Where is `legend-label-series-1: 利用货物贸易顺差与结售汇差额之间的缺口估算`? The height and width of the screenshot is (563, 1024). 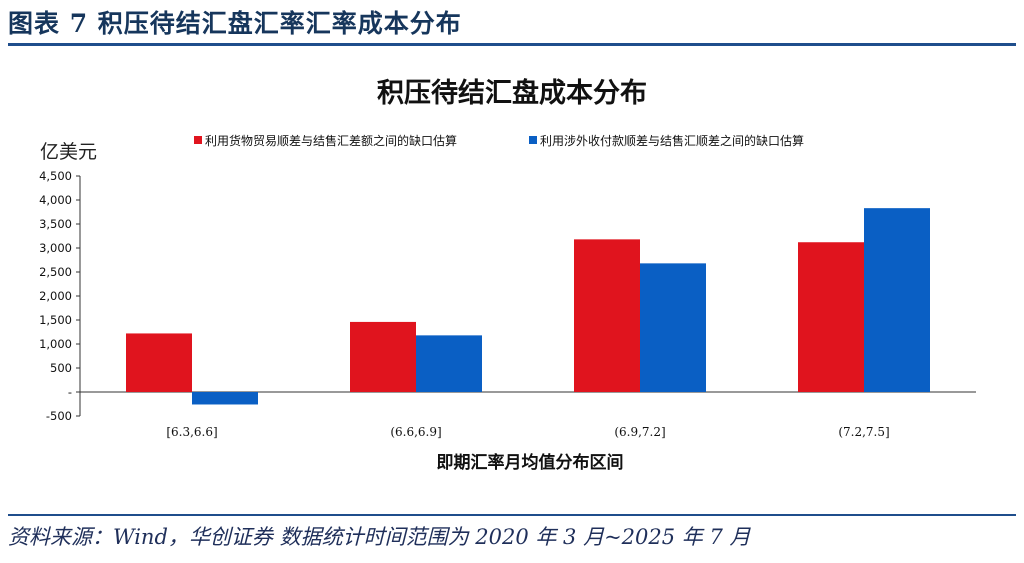 legend-label-series-1: 利用货物贸易顺差与结售汇差额之间的缺口估算 is located at coordinates (331, 140).